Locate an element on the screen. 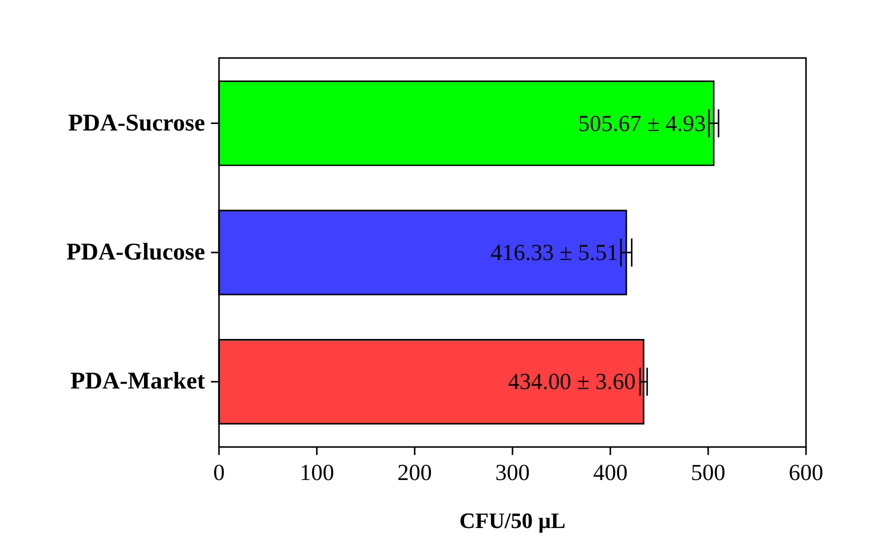 Image resolution: width=878 pixels, height=544 pixels. y-tick-label: PDA-Glucose is located at coordinates (136, 253).